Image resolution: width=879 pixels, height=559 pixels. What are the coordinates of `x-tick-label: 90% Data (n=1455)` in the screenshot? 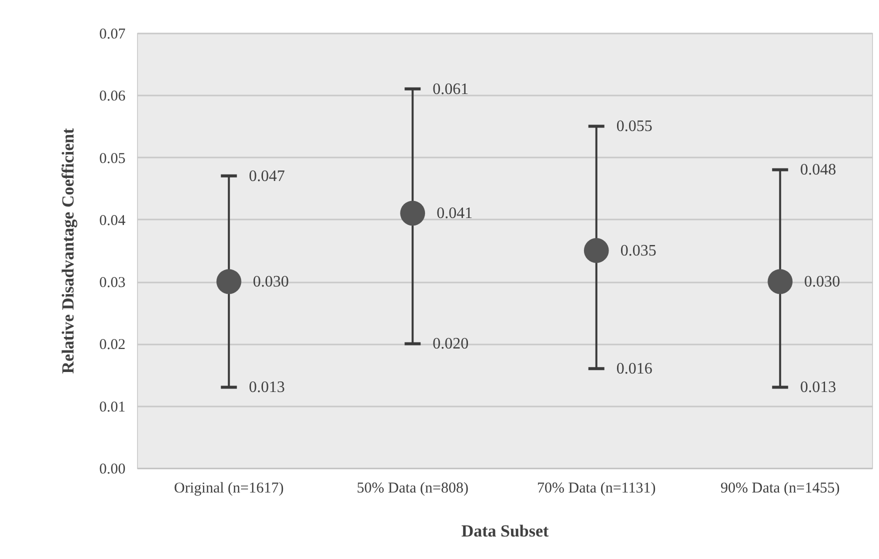 It's located at (780, 488).